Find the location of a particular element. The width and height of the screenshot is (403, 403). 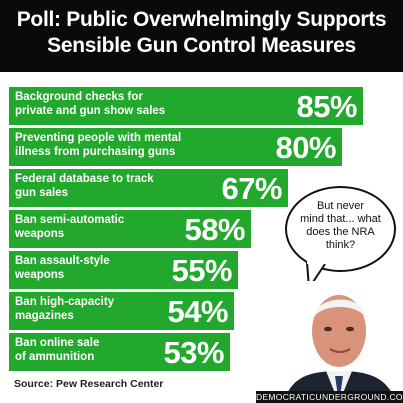

chart-title-line-2: Sensible Gun Control Measures is located at coordinates (201, 45).